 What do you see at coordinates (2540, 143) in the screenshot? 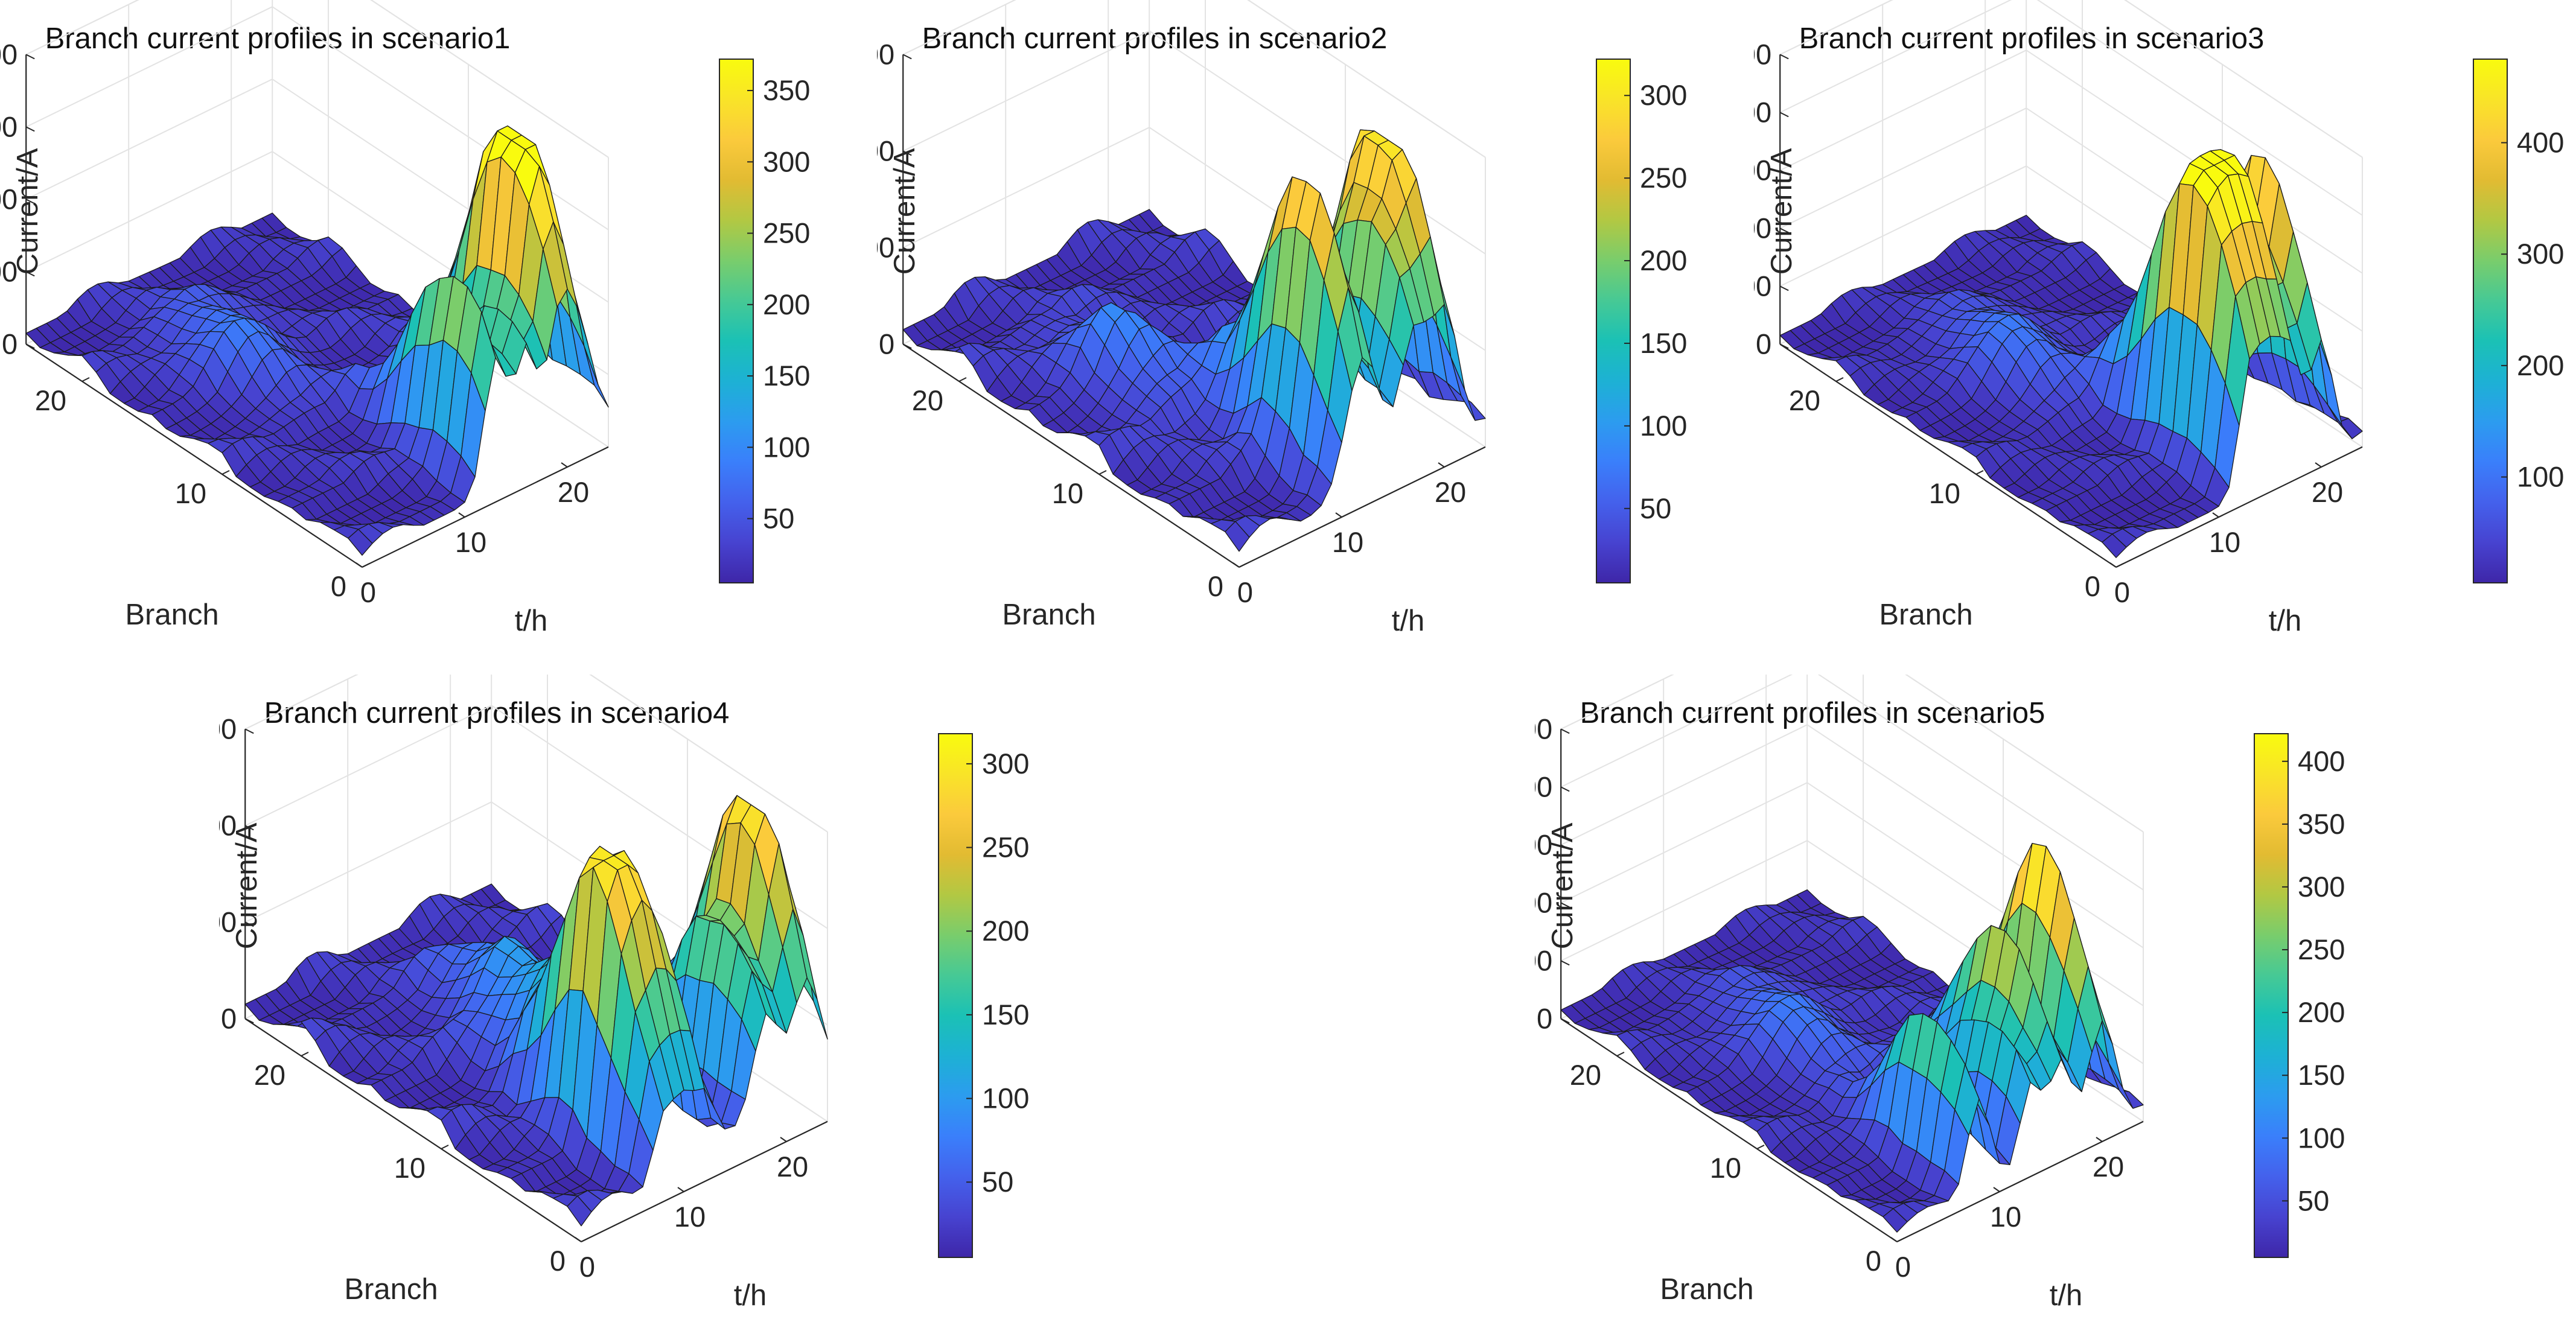
I see `colorbar-tick-label: 400` at bounding box center [2540, 143].